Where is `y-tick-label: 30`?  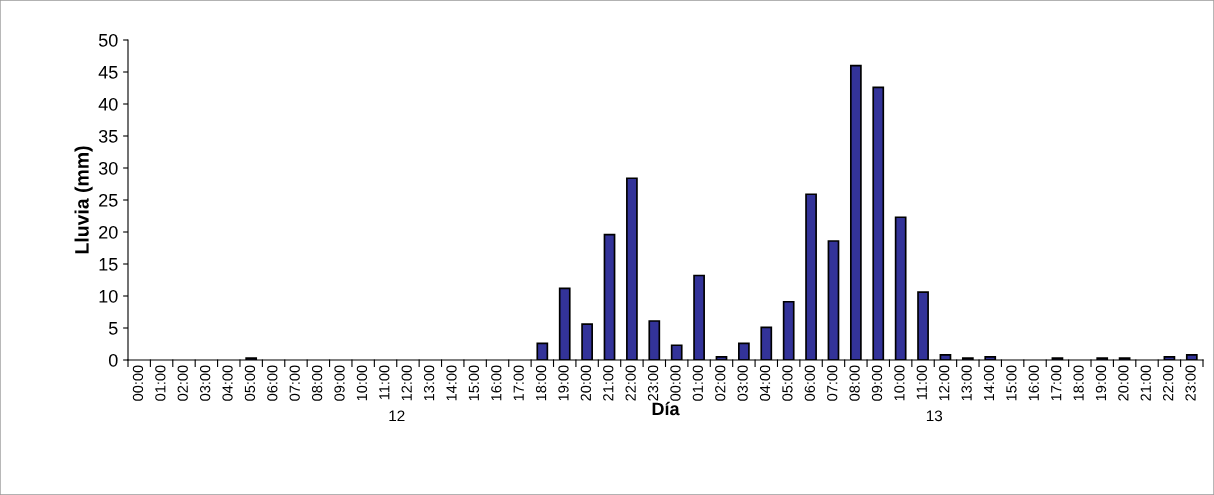 y-tick-label: 30 is located at coordinates (108, 168).